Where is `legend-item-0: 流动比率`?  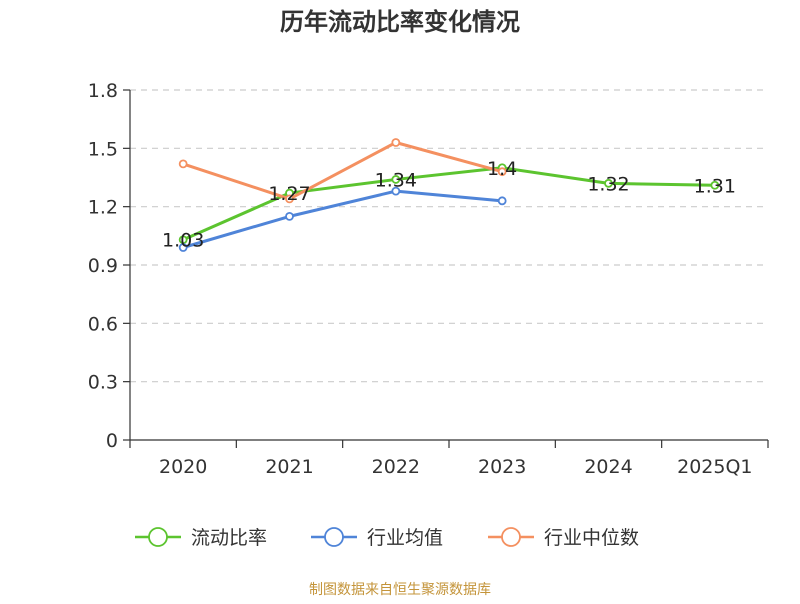 legend-item-0: 流动比率 is located at coordinates (201, 538).